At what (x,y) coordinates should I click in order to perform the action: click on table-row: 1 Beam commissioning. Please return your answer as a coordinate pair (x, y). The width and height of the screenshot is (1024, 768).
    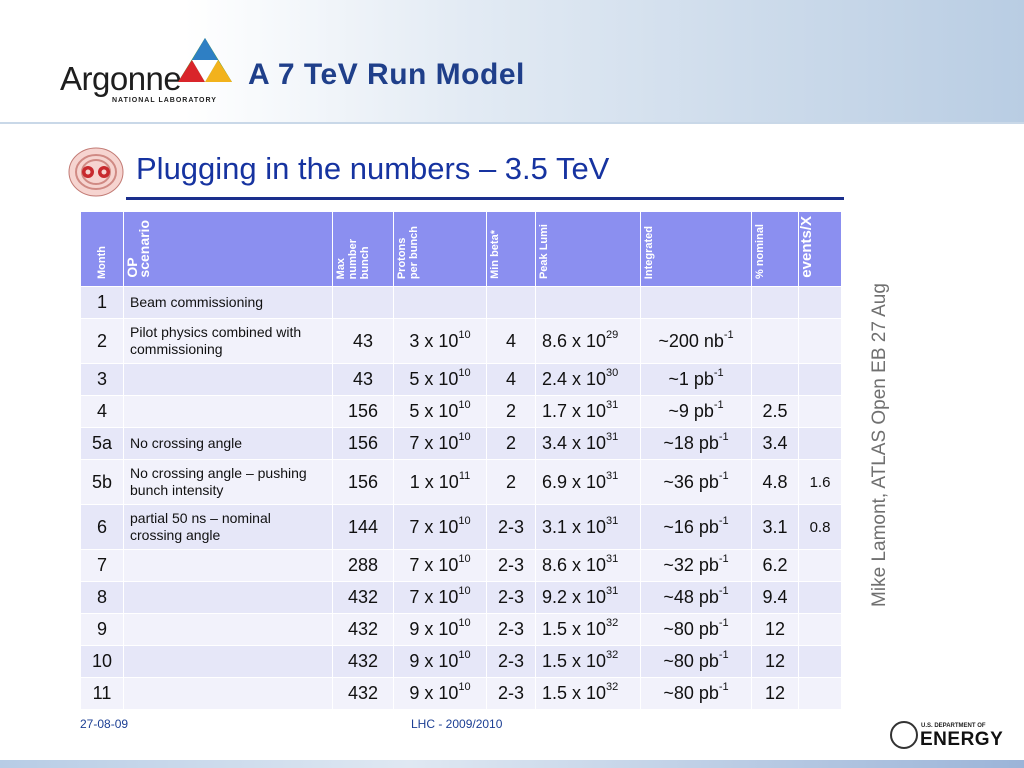
    Looking at the image, I should click on (461, 302).